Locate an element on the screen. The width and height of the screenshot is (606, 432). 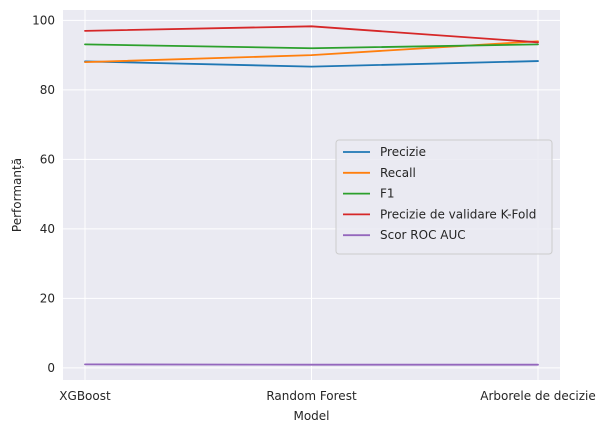
y-tick-label: 40 is located at coordinates (47, 229).